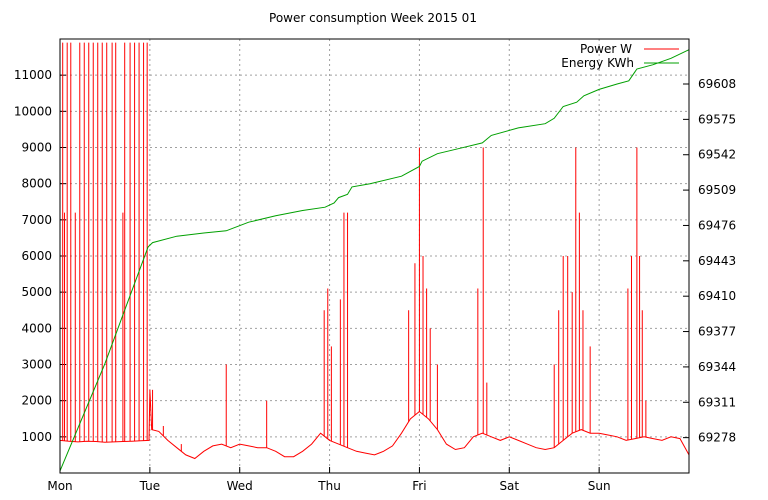 This screenshot has width=768, height=500. What do you see at coordinates (717, 296) in the screenshot?
I see `y-tick-label-right: 69410` at bounding box center [717, 296].